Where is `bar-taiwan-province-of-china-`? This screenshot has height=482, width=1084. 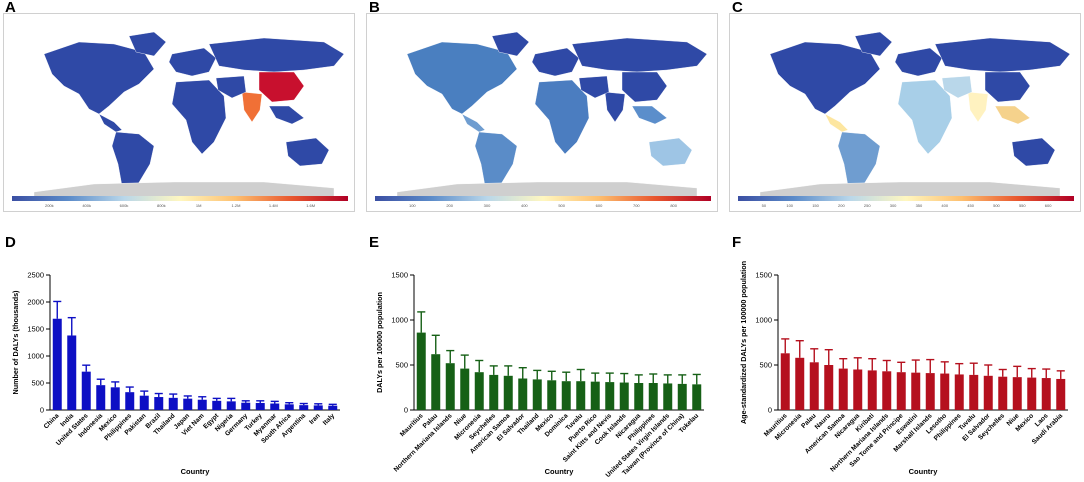 bar-taiwan-province-of-china- is located at coordinates (682, 396).